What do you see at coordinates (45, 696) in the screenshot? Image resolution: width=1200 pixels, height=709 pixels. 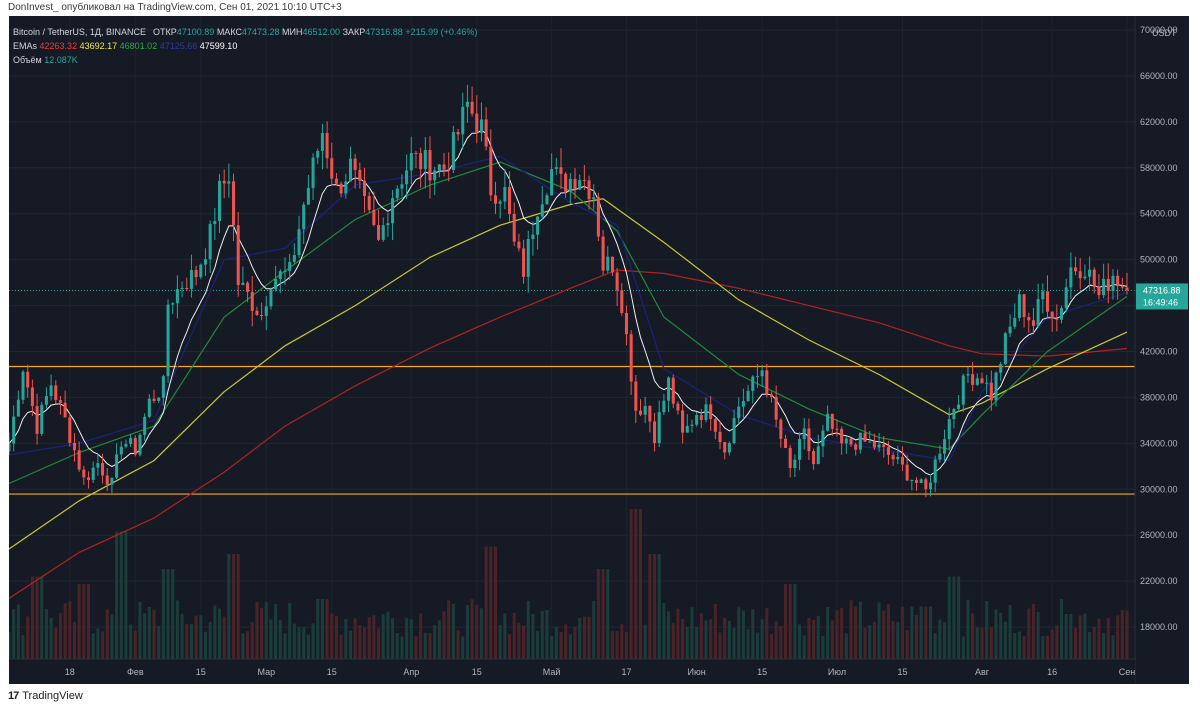 I see `tradingview-logo: 17 TradingView` at bounding box center [45, 696].